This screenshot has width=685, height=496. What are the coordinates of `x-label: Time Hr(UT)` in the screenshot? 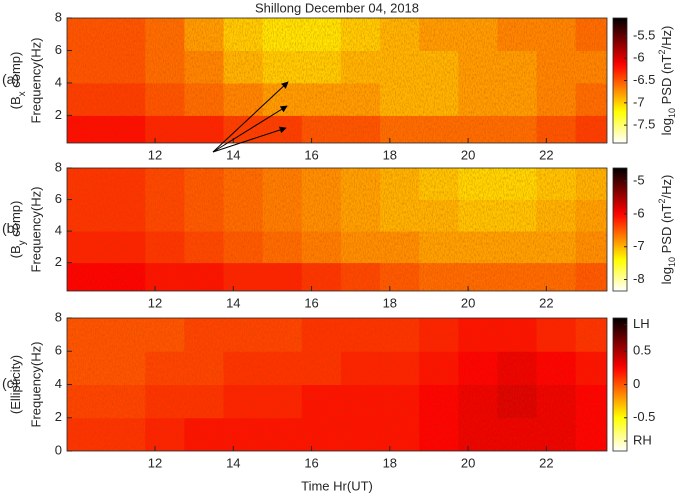 It's located at (337, 485).